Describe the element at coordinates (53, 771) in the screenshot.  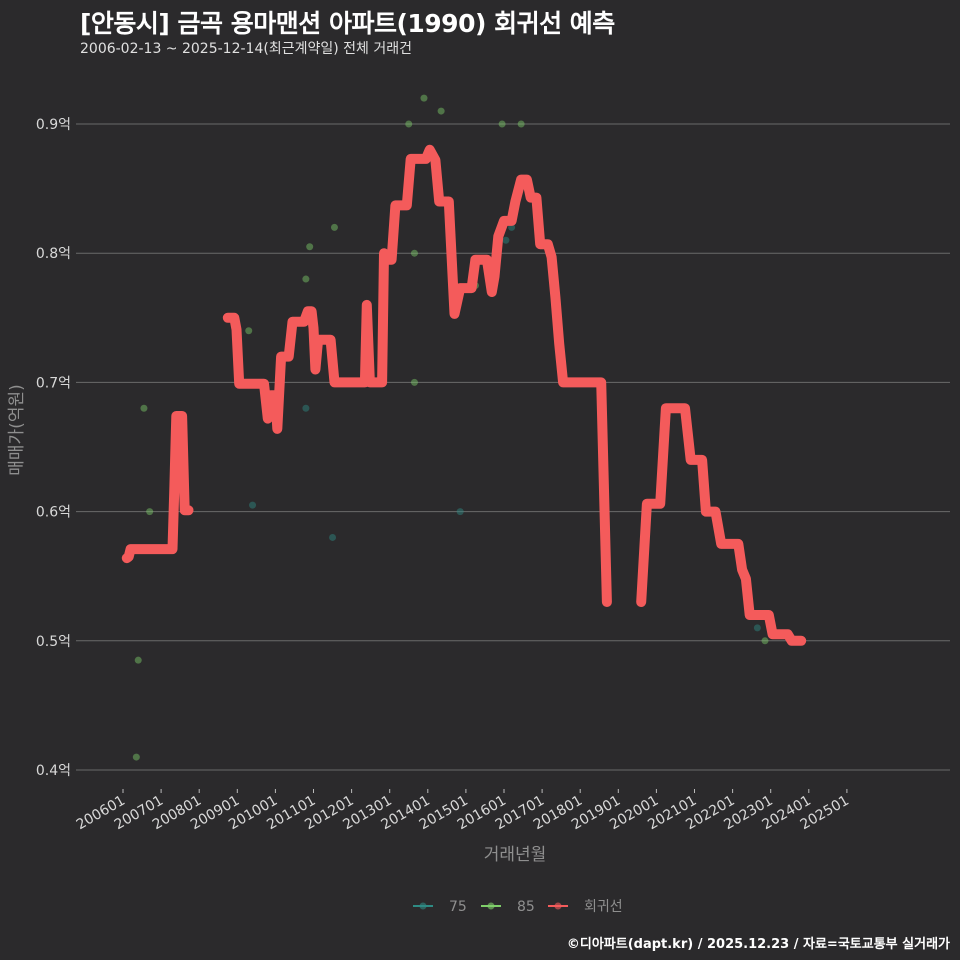
I see `y-tick-label: 0.4억` at that location.